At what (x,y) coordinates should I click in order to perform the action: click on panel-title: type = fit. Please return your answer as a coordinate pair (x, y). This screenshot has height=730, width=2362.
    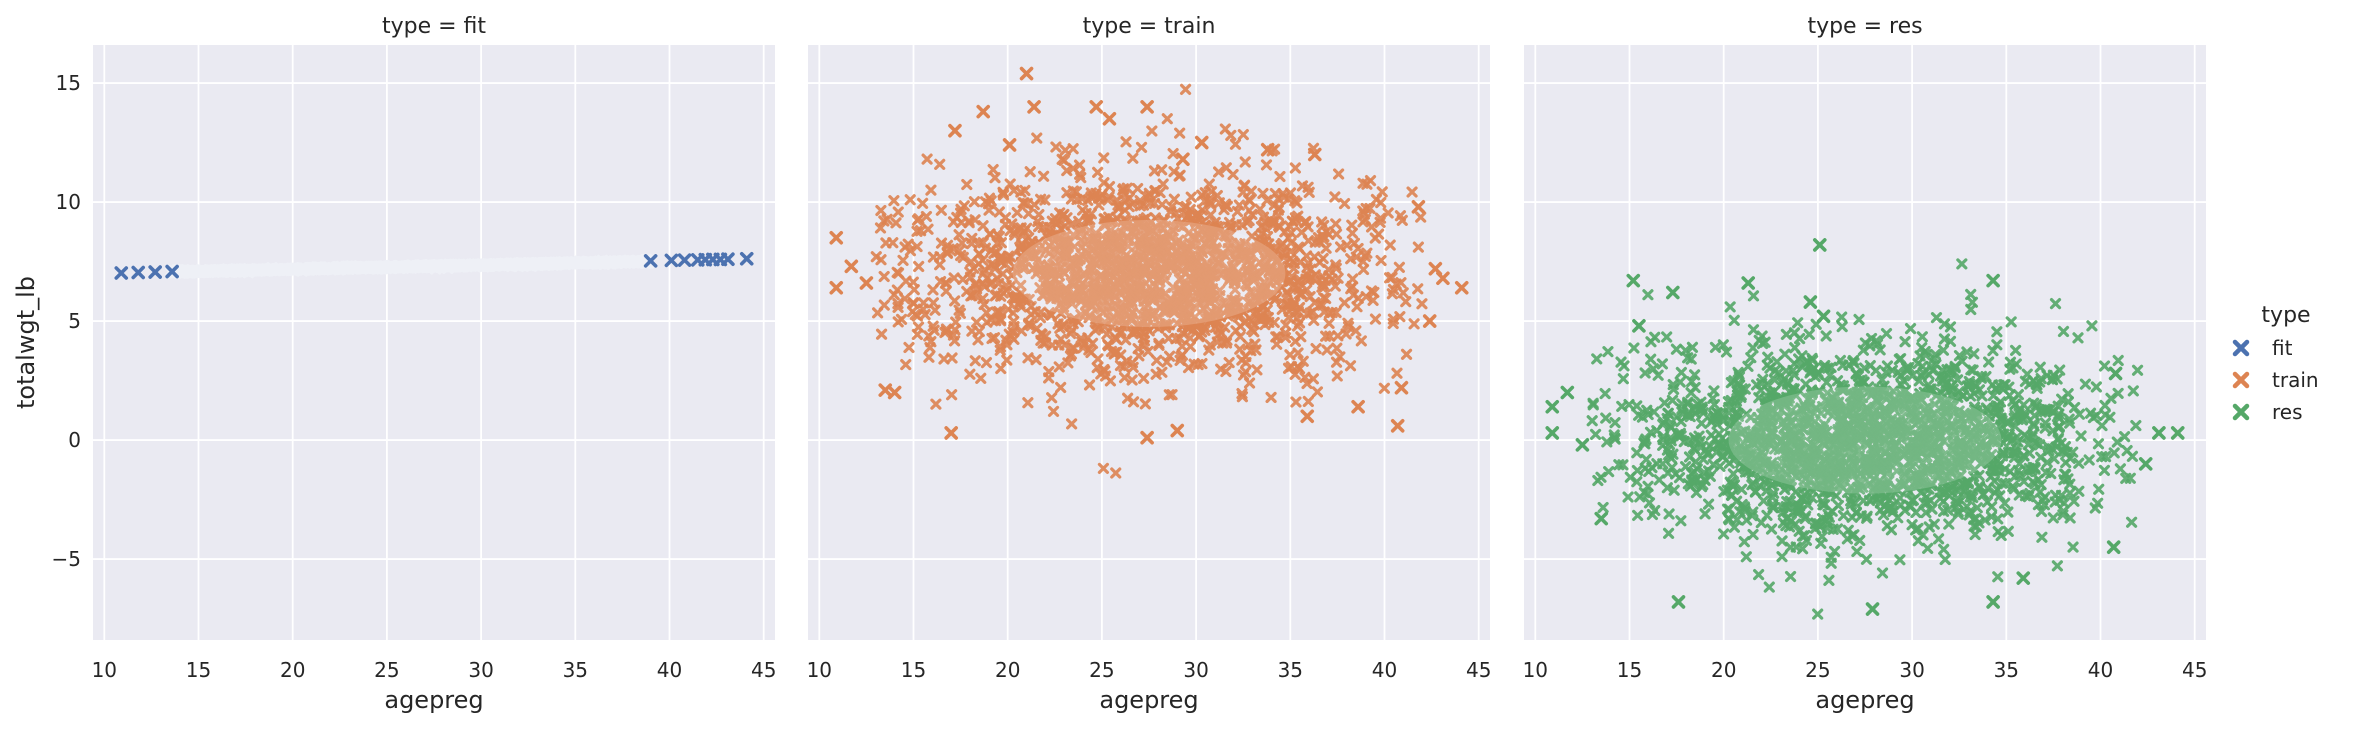
    Looking at the image, I should click on (434, 26).